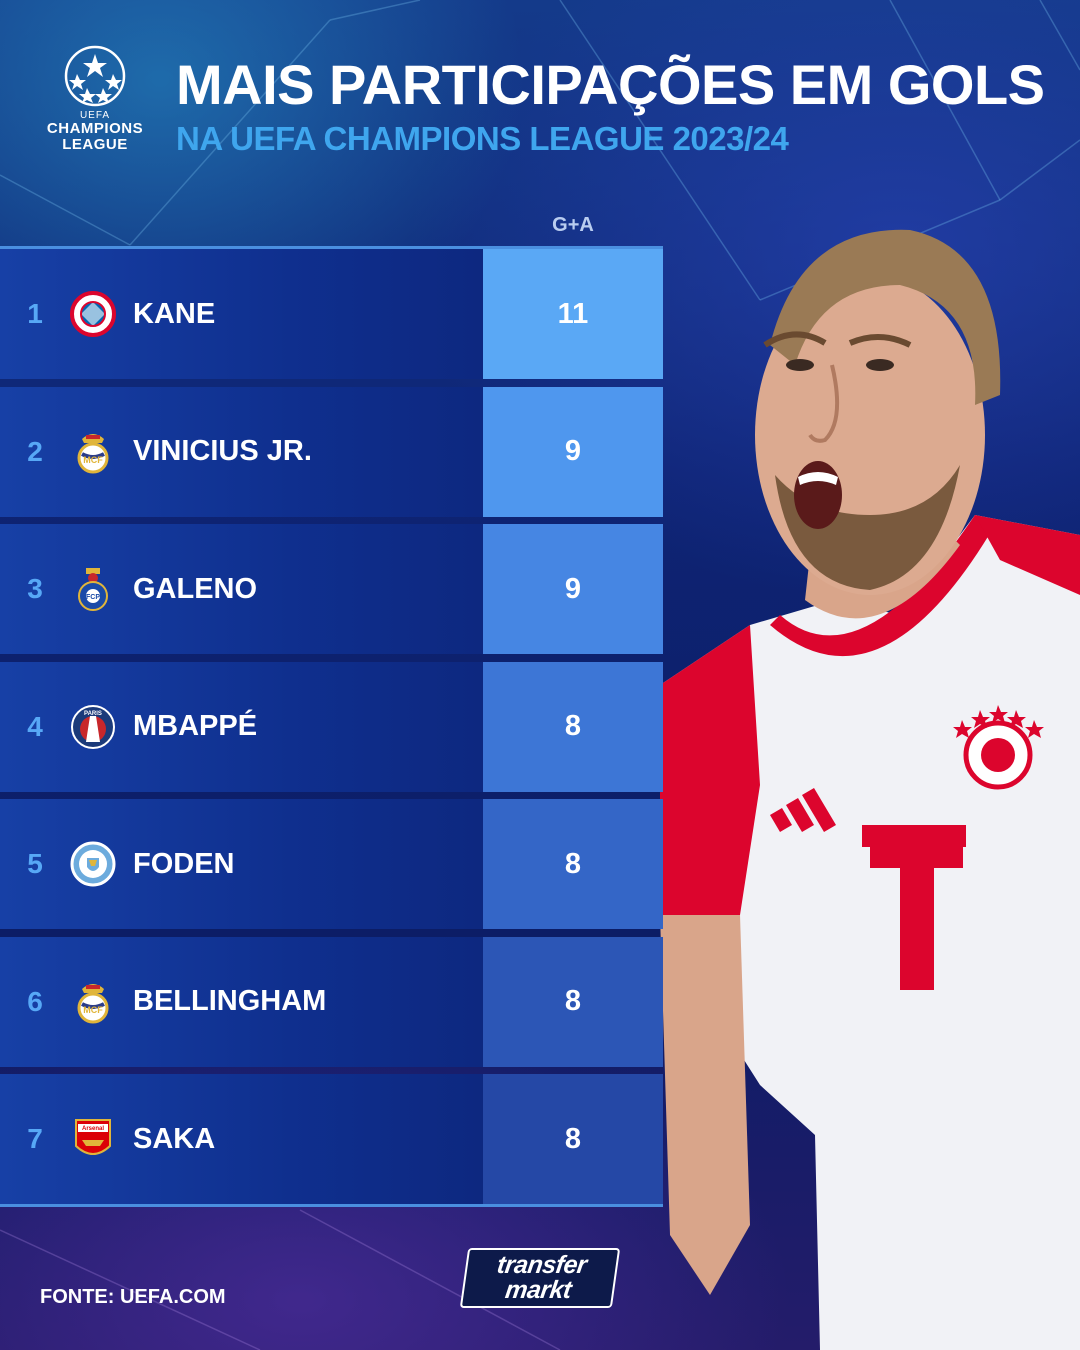 The width and height of the screenshot is (1080, 1350). What do you see at coordinates (93, 714) in the screenshot?
I see `svg-text: PARIS` at bounding box center [93, 714].